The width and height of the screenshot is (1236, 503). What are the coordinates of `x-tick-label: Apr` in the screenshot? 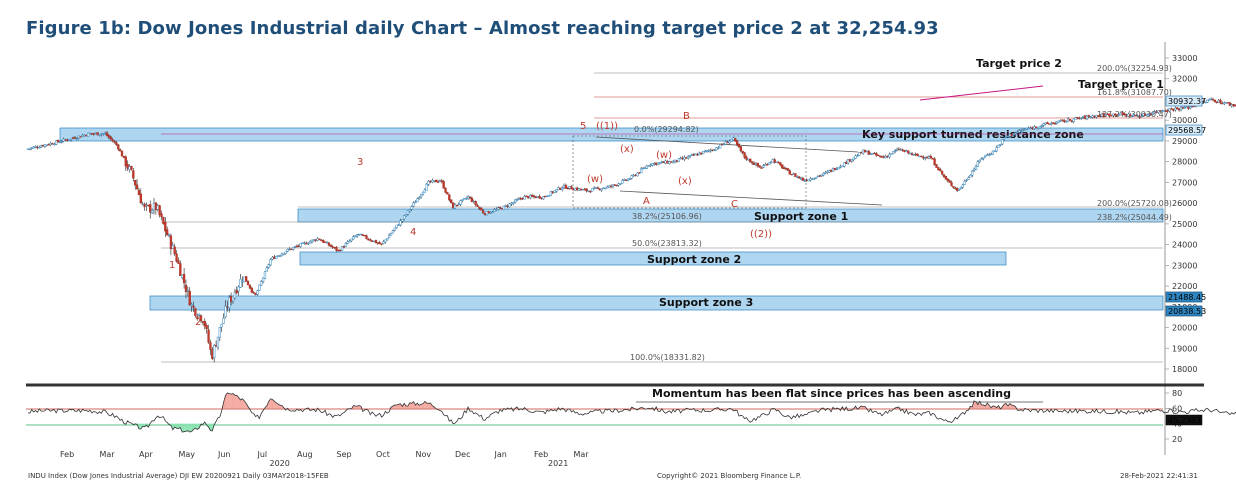 It's located at (146, 454).